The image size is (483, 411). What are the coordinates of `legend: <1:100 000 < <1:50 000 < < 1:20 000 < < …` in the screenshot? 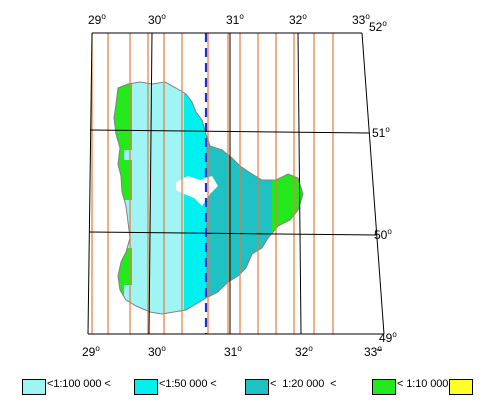 It's located at (248, 387).